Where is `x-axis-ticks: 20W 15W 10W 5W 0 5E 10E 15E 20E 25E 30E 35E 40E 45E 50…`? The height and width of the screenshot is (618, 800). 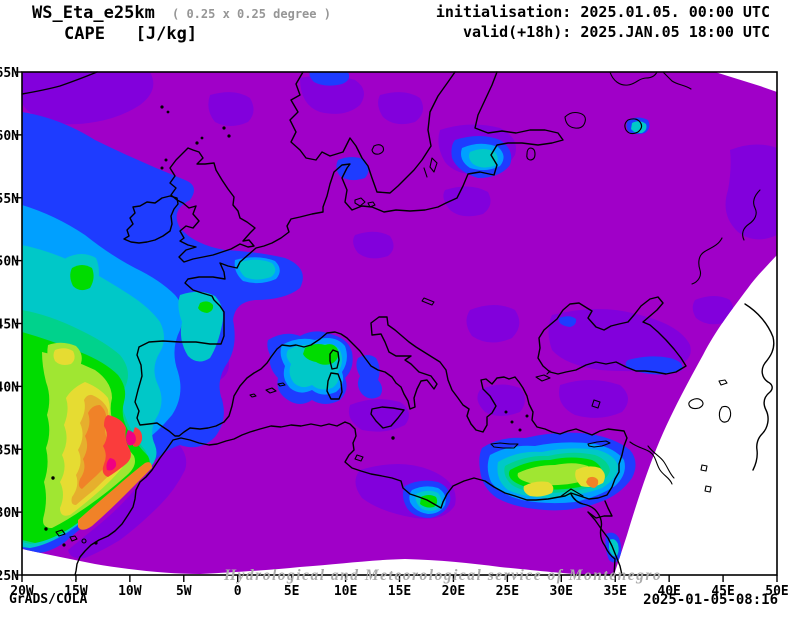 x-axis-ticks: 20W 15W 10W 5W 0 5E 10E 15E 20E 25E 30E 35E 40E 45E 50… is located at coordinates (399, 587).